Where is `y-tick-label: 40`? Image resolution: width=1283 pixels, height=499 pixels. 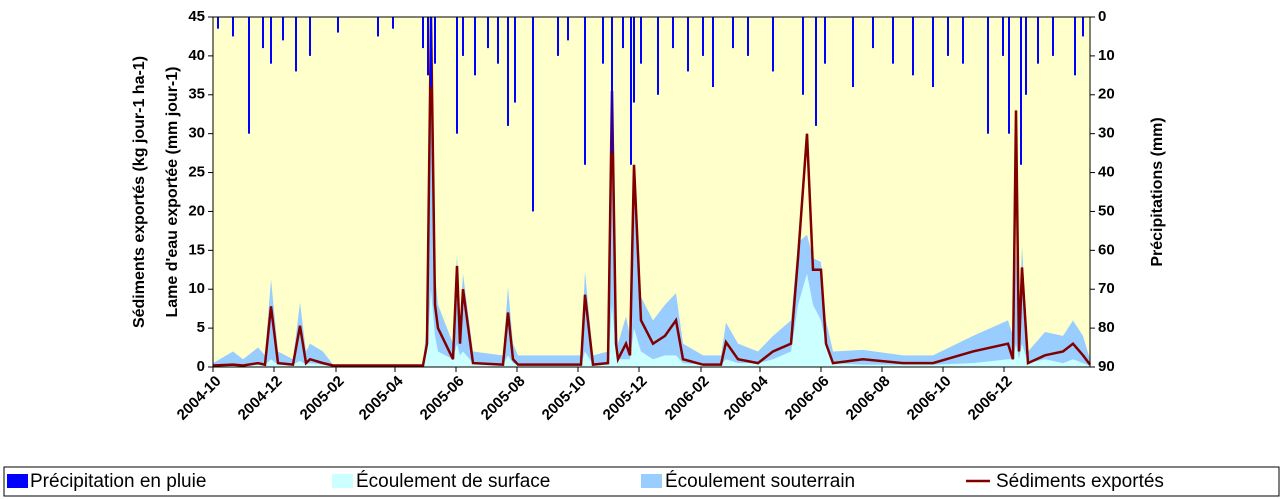 y-tick-label: 40 is located at coordinates (196, 55).